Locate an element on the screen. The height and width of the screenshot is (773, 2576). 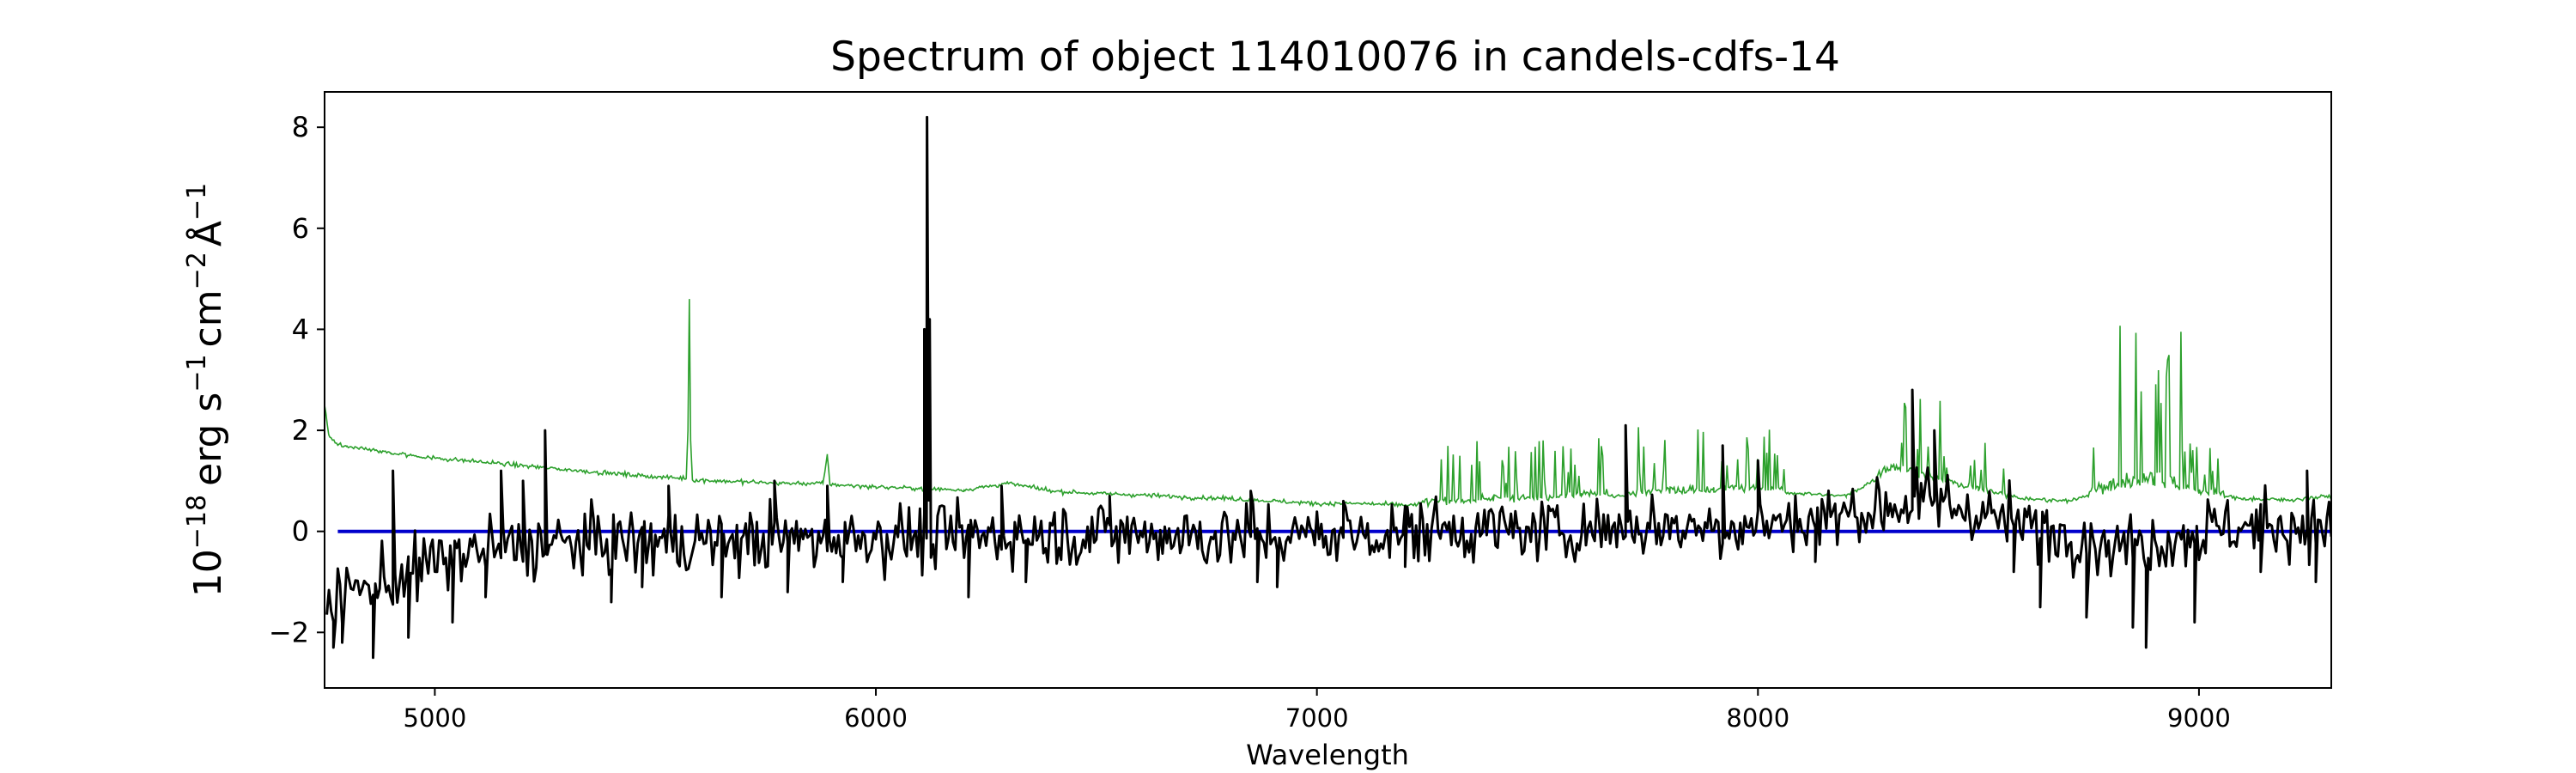
y-tick-label: 0 is located at coordinates (301, 531).